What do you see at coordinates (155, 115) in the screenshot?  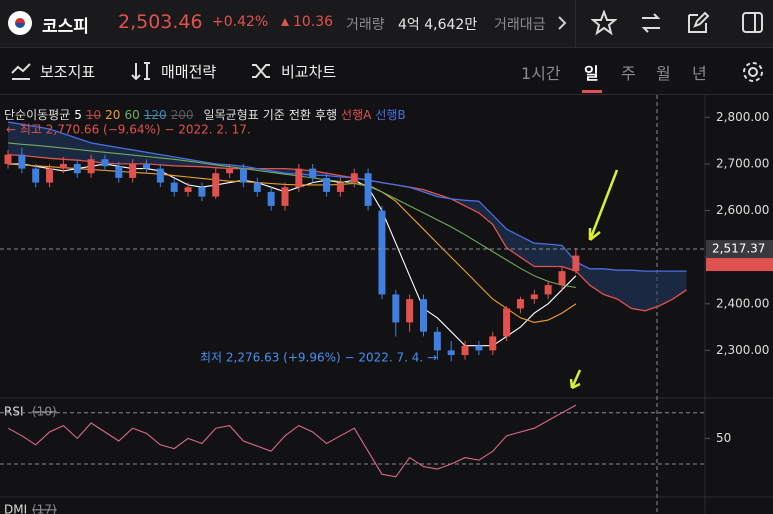 I see `legend-entry: 120` at bounding box center [155, 115].